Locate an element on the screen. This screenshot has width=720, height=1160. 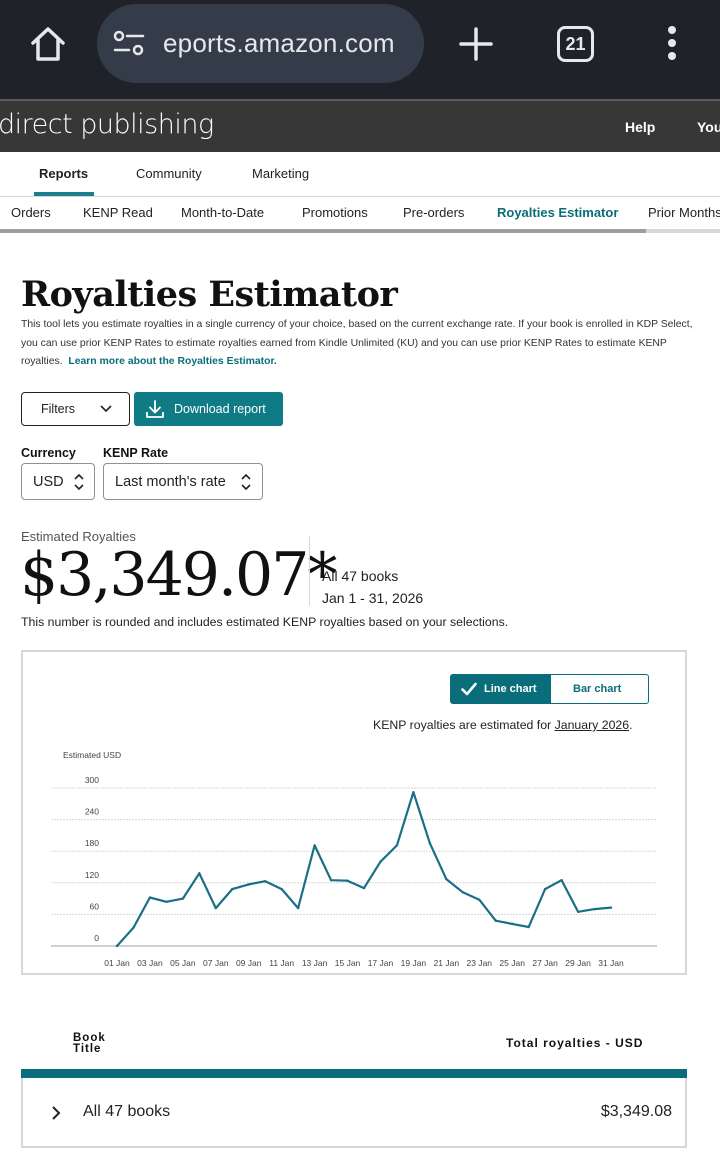
row-total: $3,349.08 is located at coordinates (636, 1111).